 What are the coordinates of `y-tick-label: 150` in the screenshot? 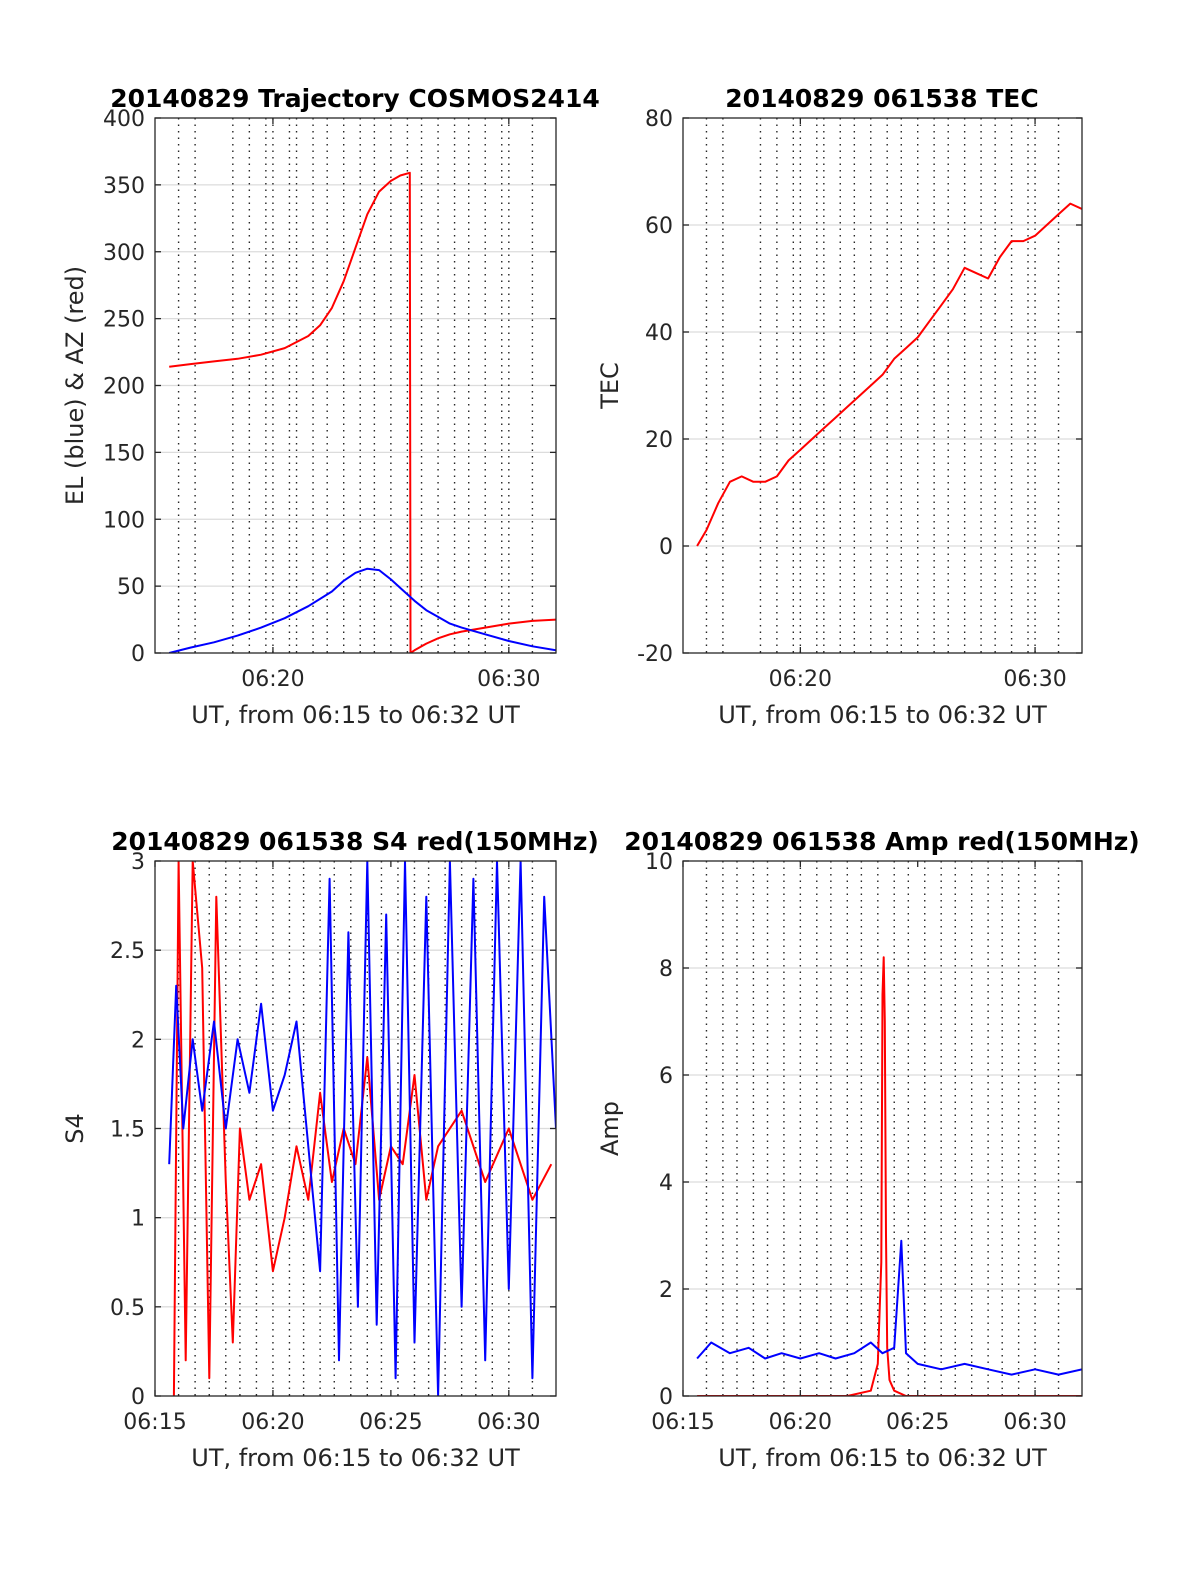 It's located at (124, 453).